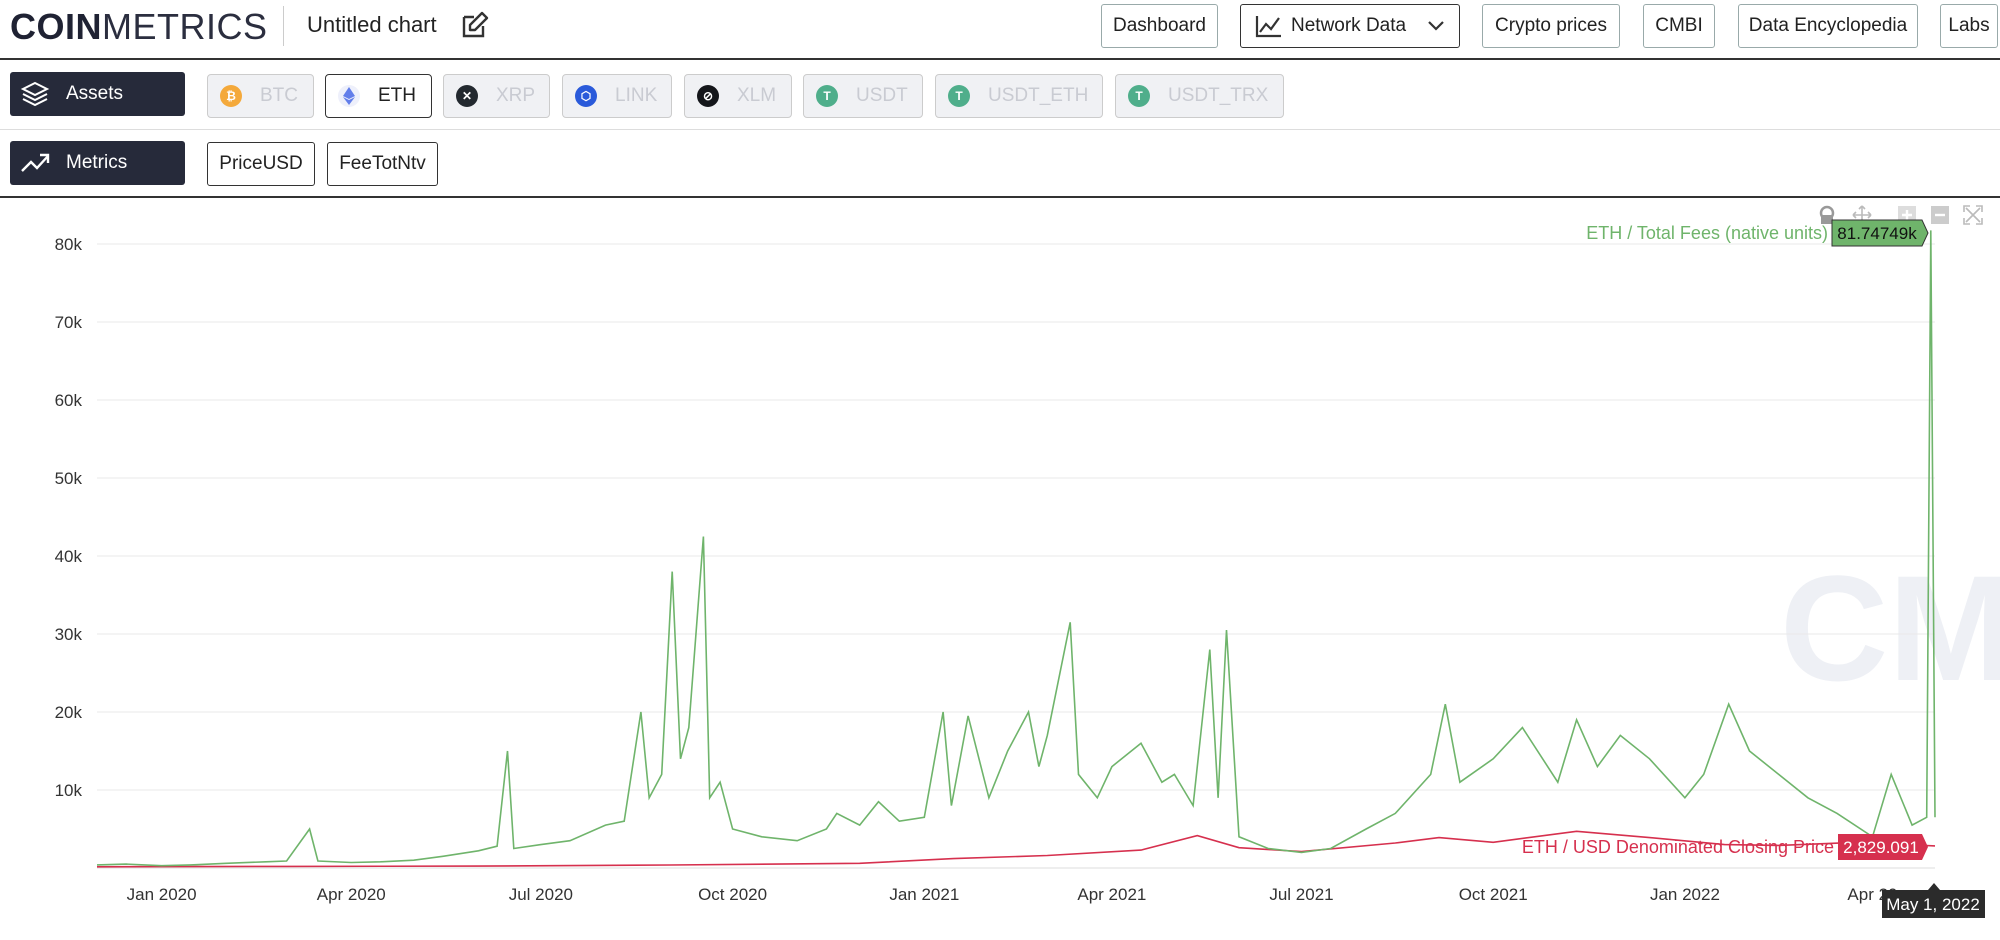 The height and width of the screenshot is (940, 2000). What do you see at coordinates (708, 96) in the screenshot?
I see `xlm-icon: ⊘` at bounding box center [708, 96].